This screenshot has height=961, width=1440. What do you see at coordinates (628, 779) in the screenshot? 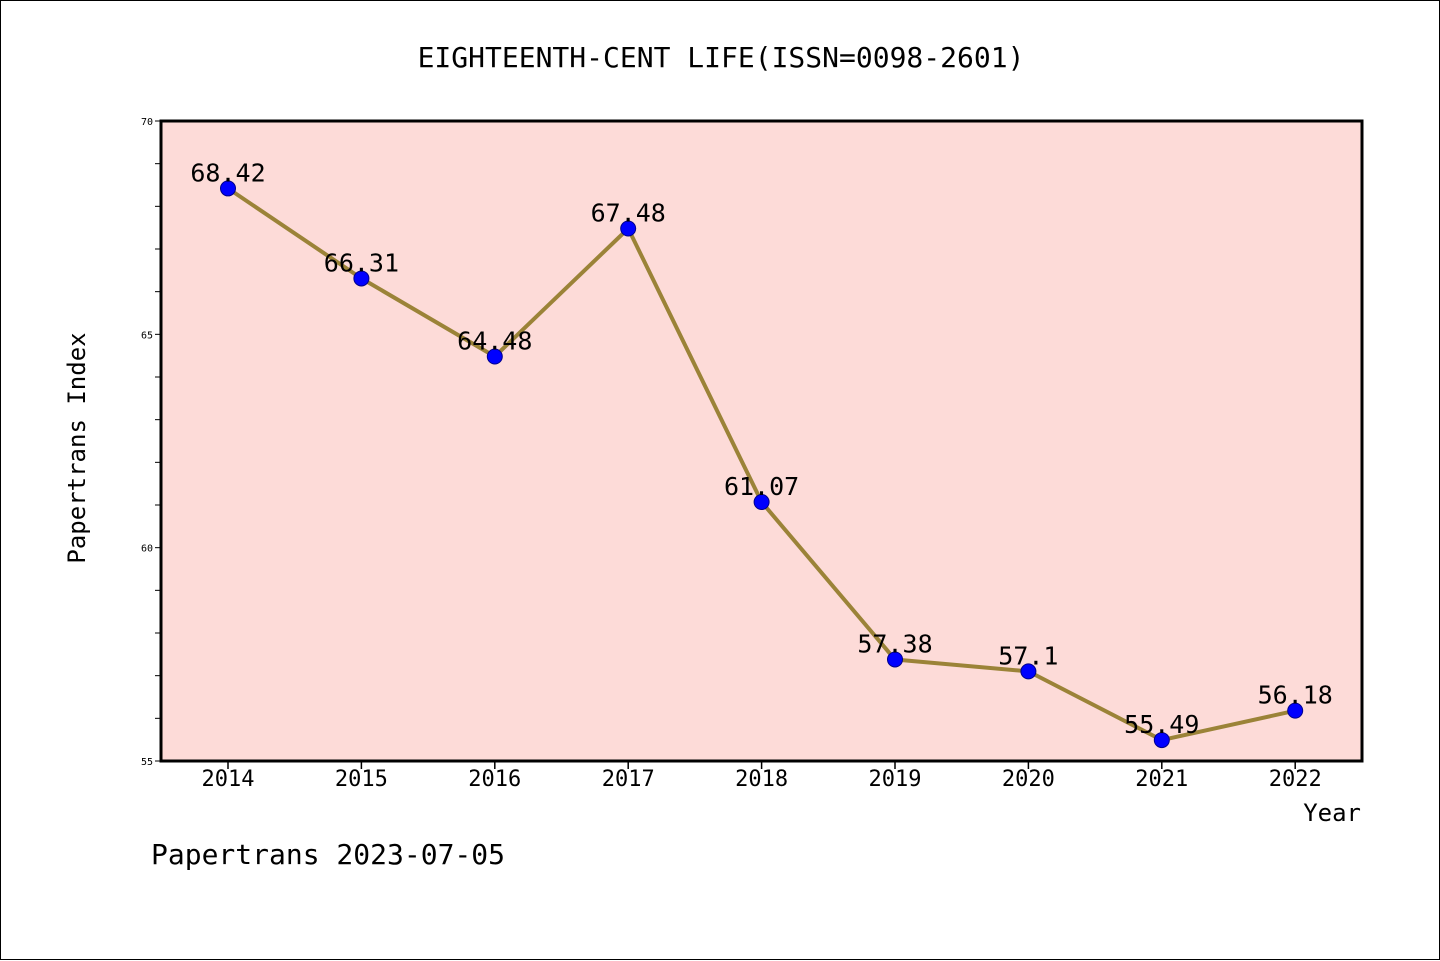
I see `x-tick-label: 2017` at bounding box center [628, 779].